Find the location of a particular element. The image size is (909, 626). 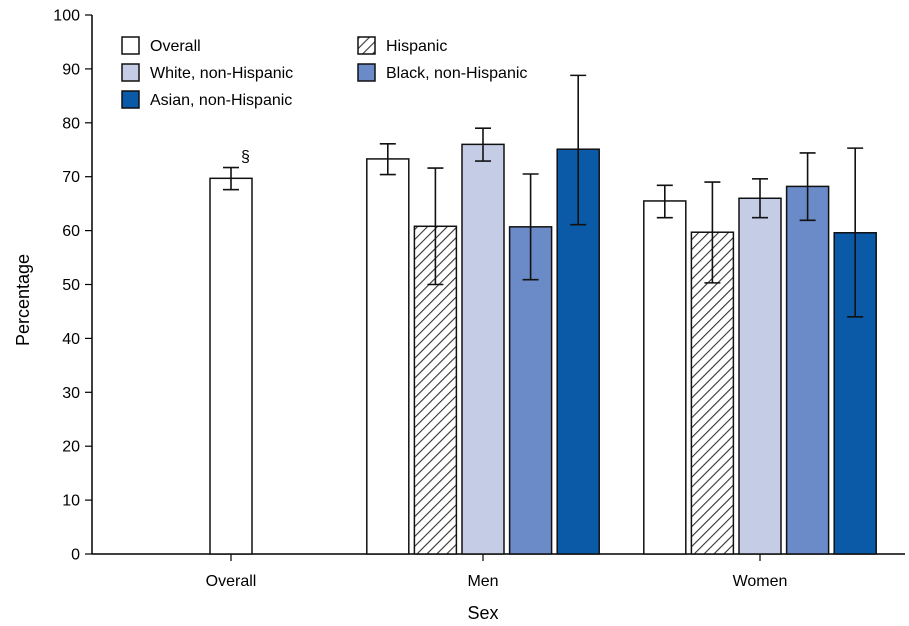

y-tick-label: 60 is located at coordinates (71, 231).